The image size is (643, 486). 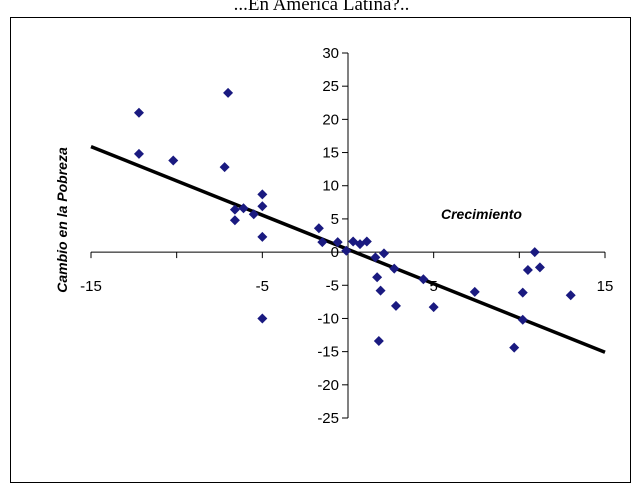 What do you see at coordinates (262, 286) in the screenshot?
I see `x-tick-label: -5` at bounding box center [262, 286].